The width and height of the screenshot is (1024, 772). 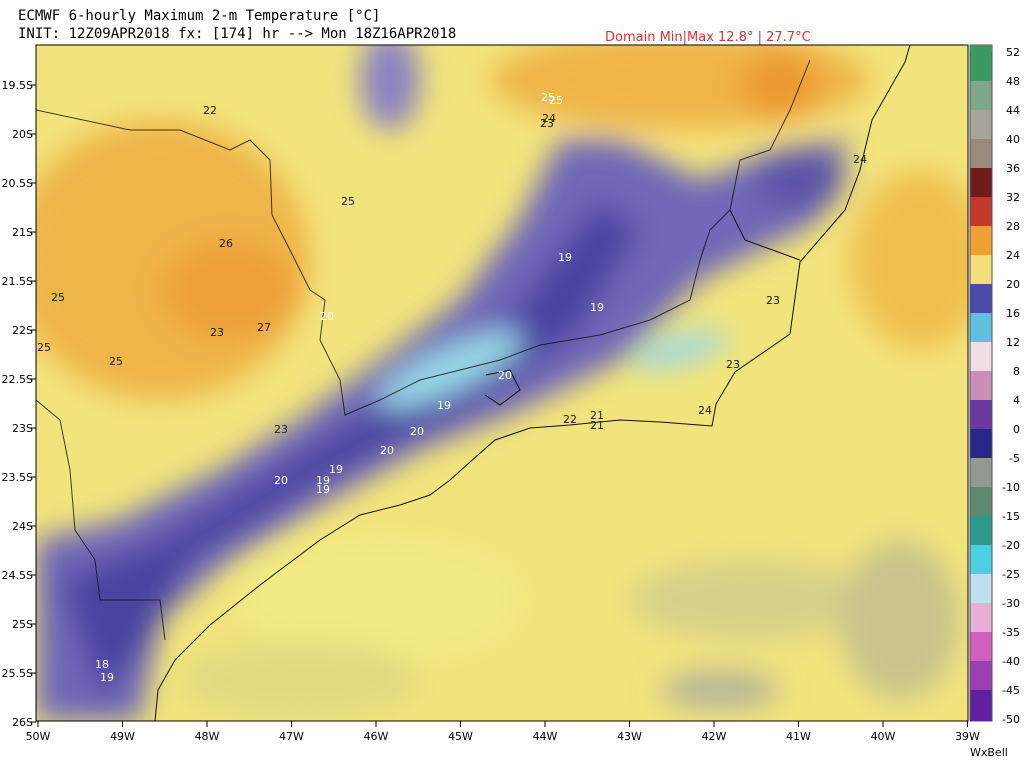 What do you see at coordinates (226, 243) in the screenshot?
I see `point-label: 26` at bounding box center [226, 243].